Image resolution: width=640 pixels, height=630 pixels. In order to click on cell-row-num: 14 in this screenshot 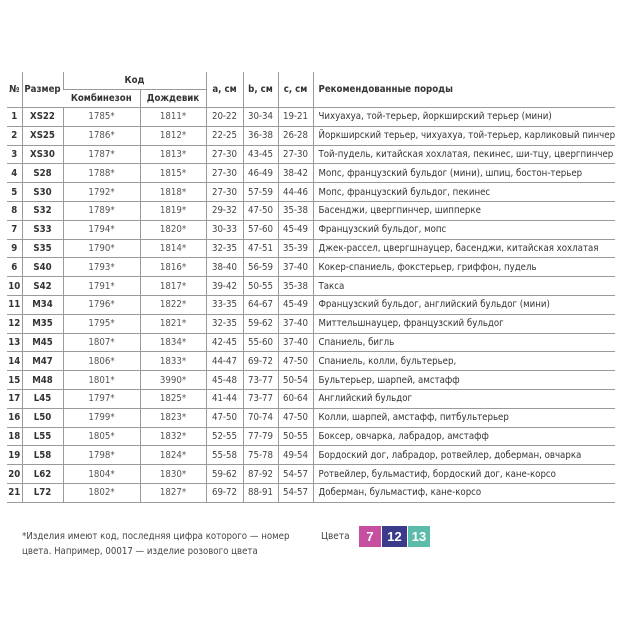, I will do `click(14, 361)`.